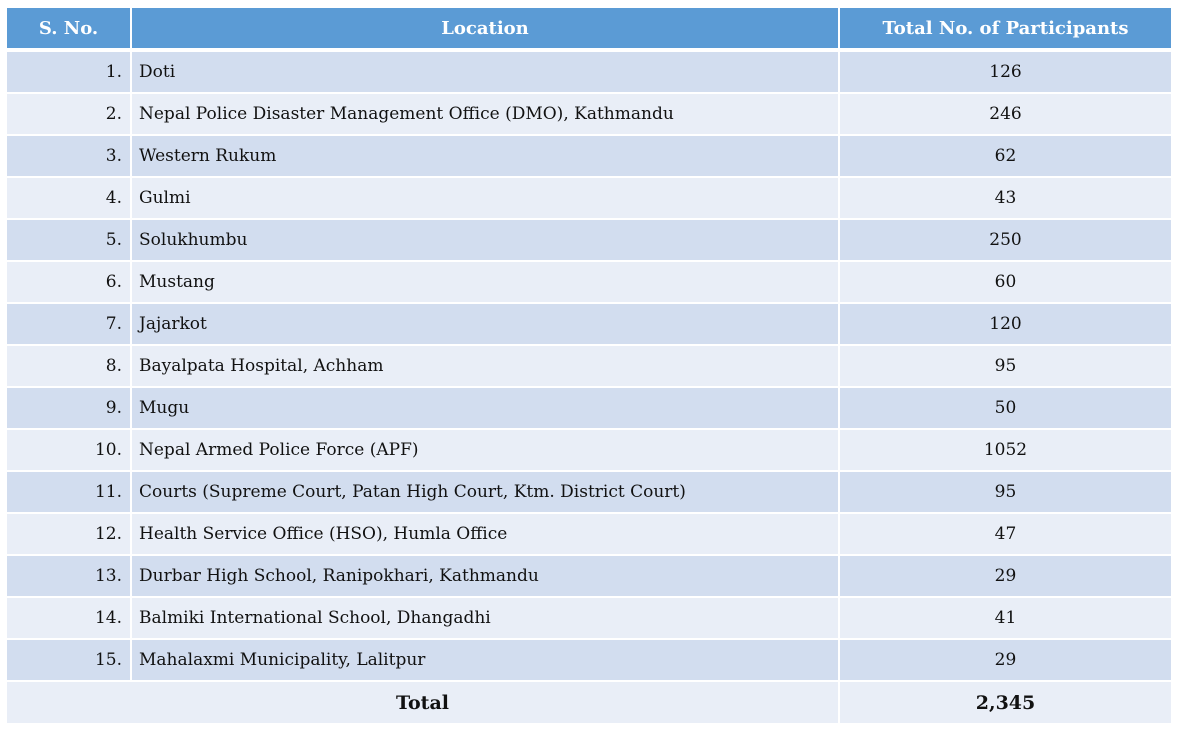 The image size is (1181, 735). I want to click on table-row: 8. Bayalpata Hospital, Achham 95, so click(589, 367).